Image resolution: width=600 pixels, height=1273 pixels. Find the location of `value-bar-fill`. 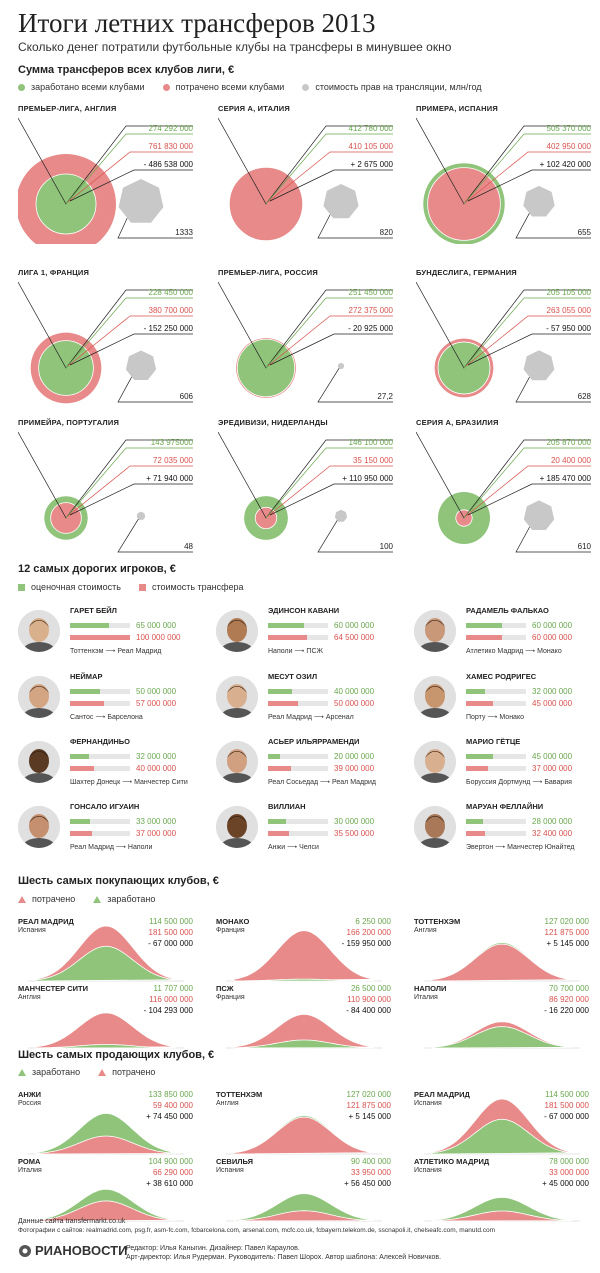

value-bar-fill is located at coordinates (80, 756).